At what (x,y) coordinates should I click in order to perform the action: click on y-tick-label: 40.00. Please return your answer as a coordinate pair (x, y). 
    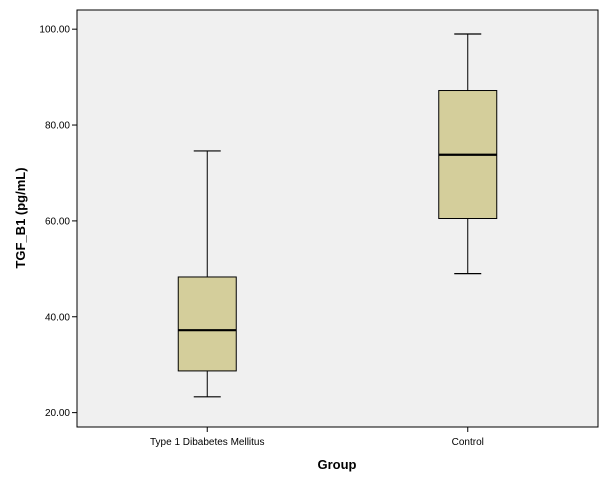
    Looking at the image, I should click on (57, 317).